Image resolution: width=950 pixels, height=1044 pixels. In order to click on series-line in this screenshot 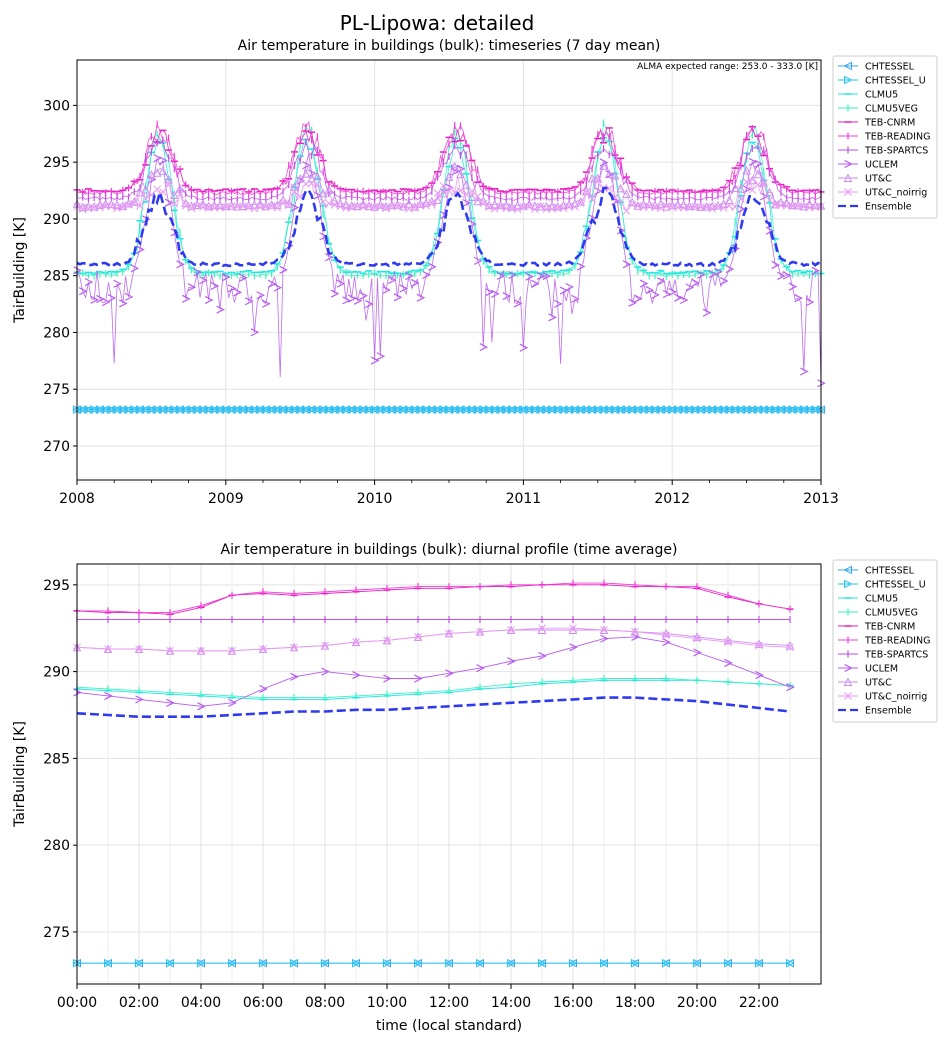, I will do `click(433, 639)`.